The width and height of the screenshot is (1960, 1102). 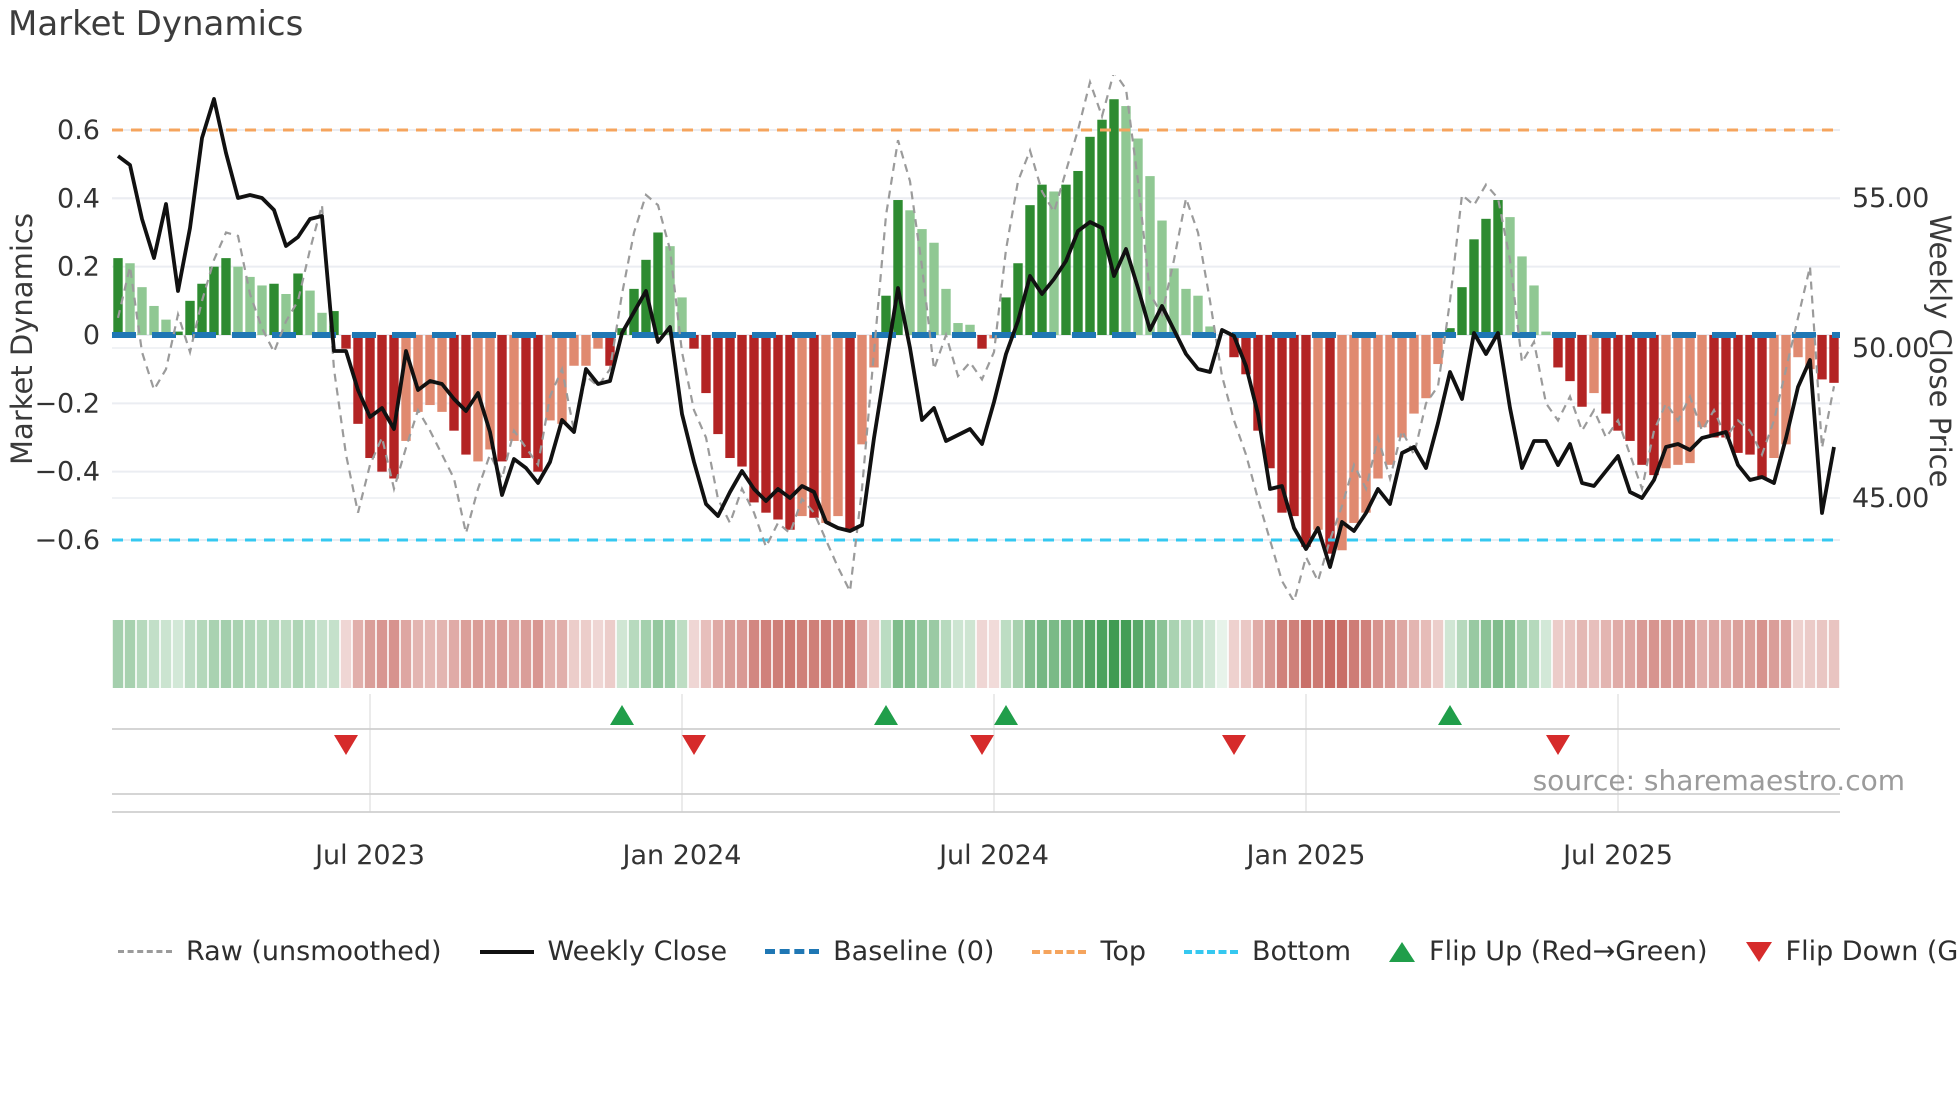 What do you see at coordinates (1758, 951) in the screenshot?
I see `legend-swatch-tri-down-icon` at bounding box center [1758, 951].